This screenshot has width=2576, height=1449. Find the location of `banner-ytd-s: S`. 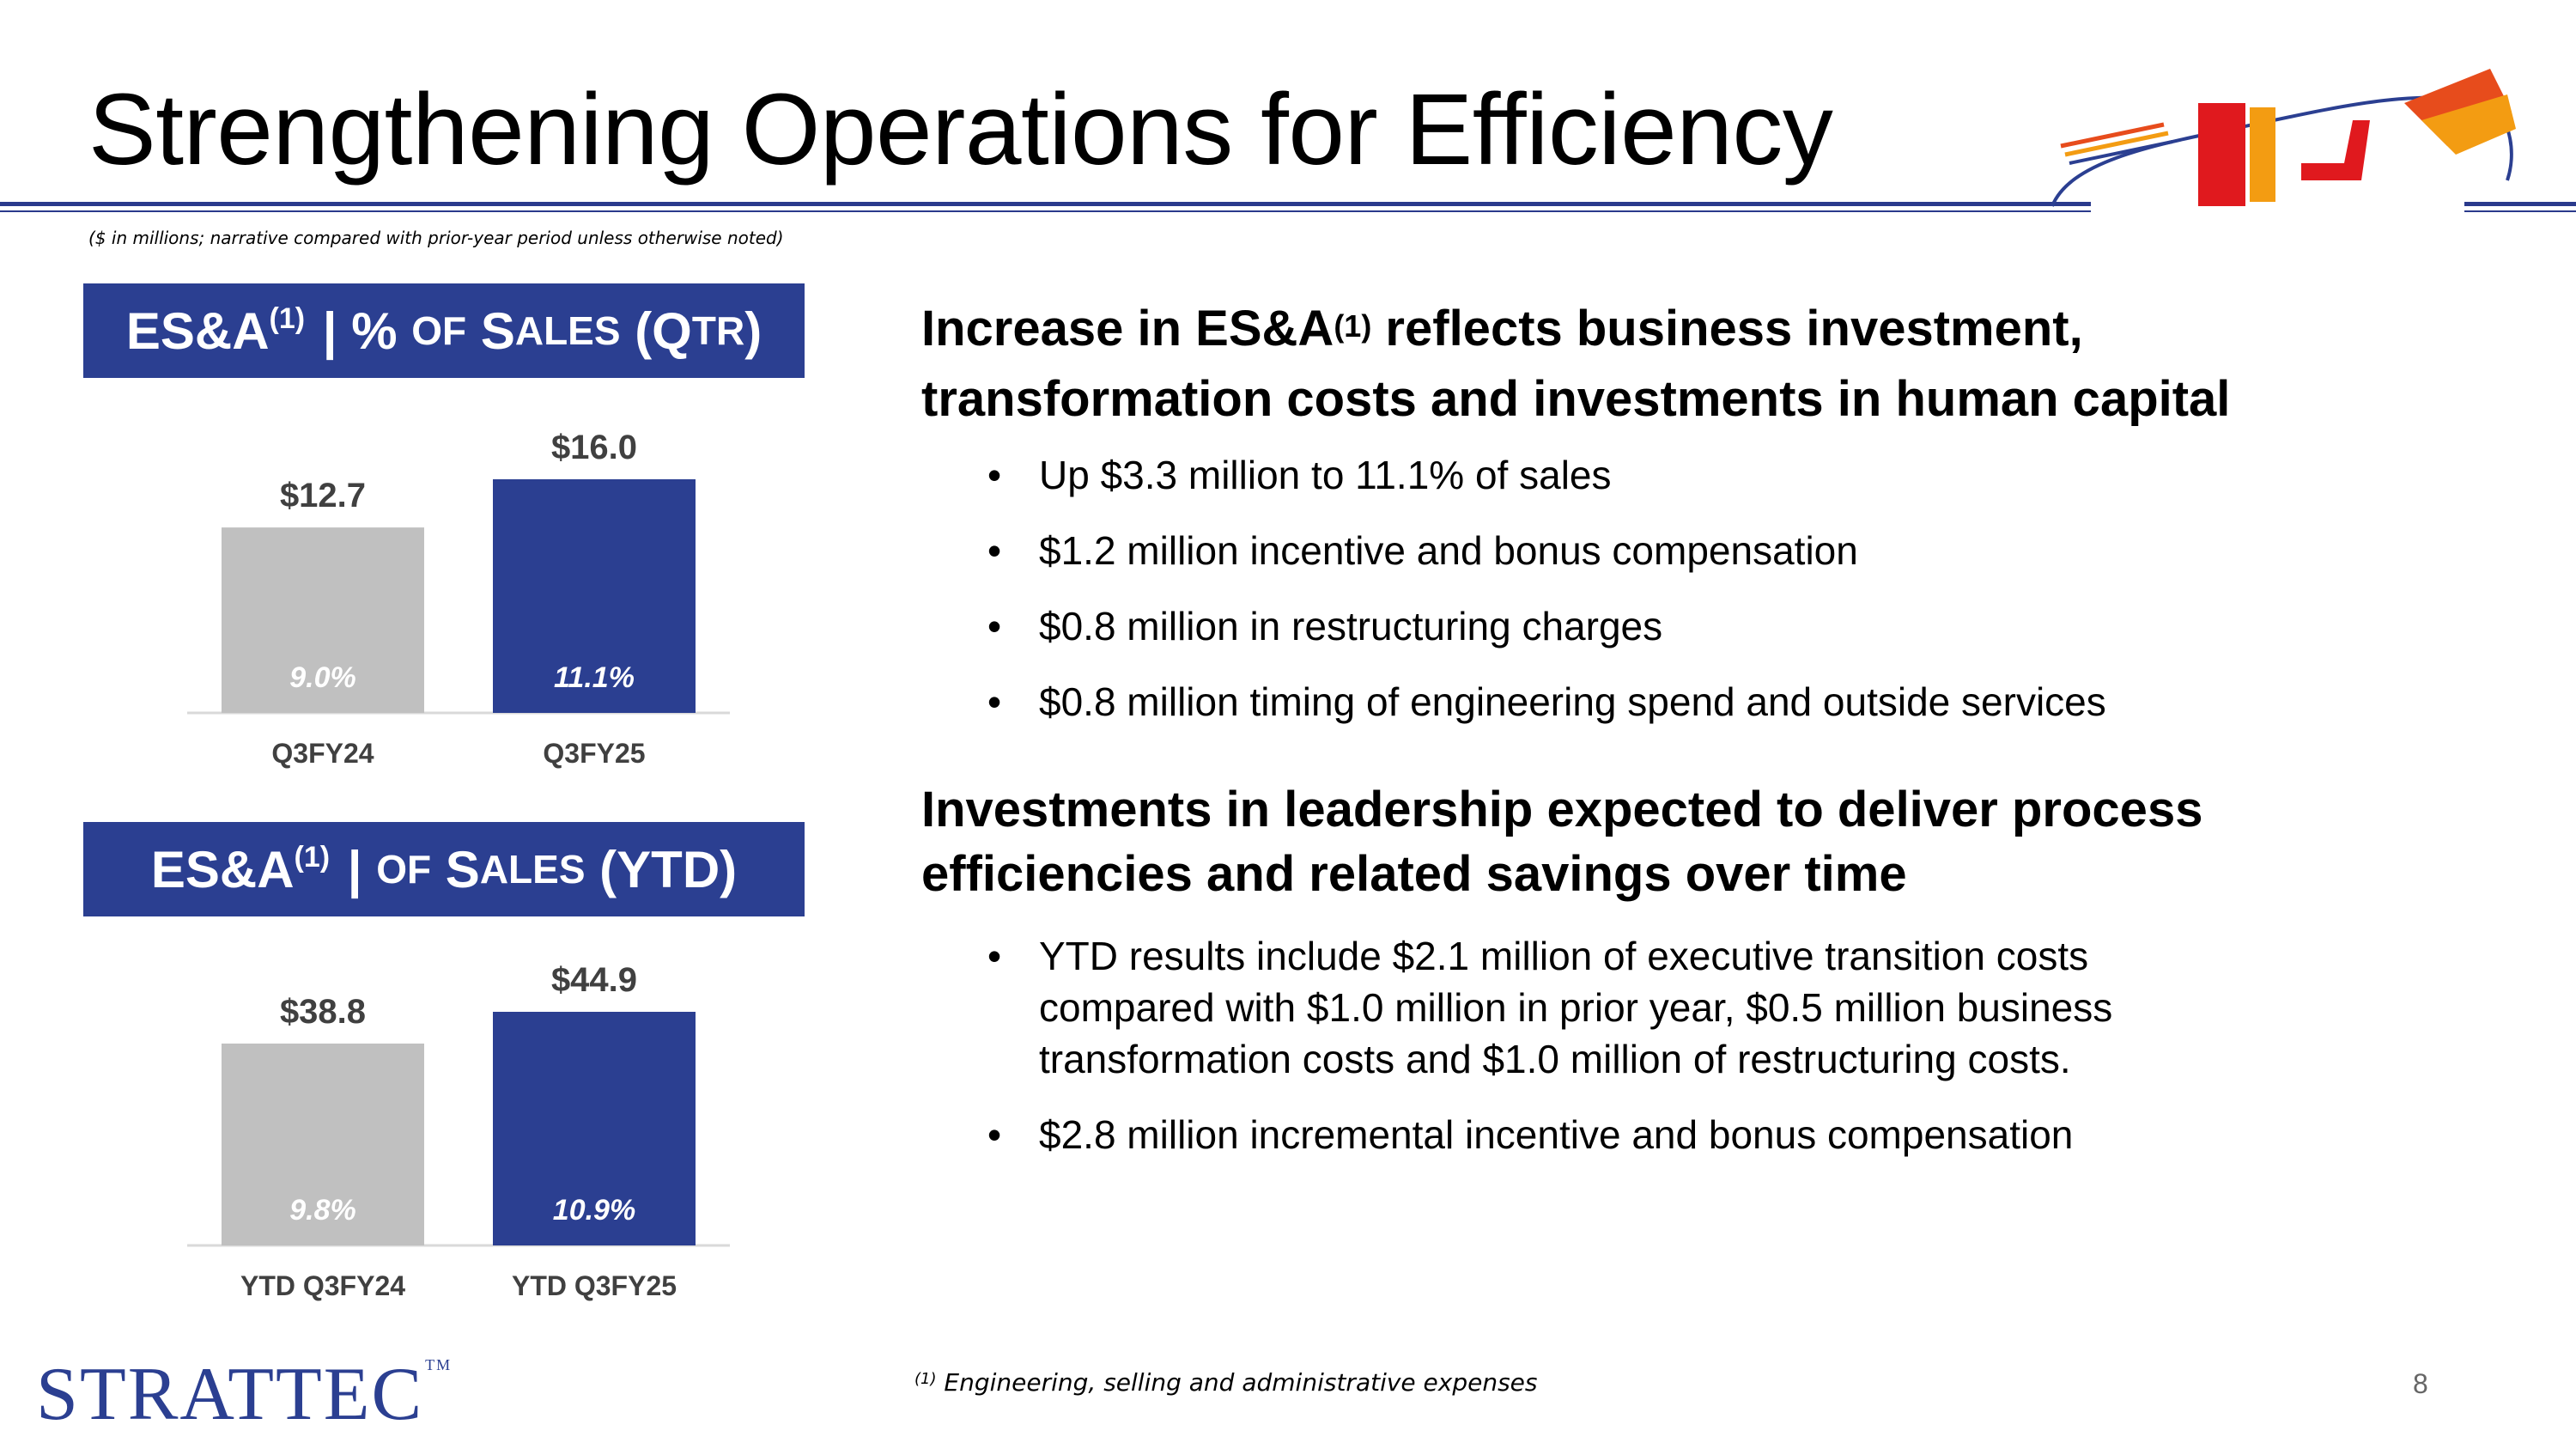

banner-ytd-s: S is located at coordinates (463, 869).